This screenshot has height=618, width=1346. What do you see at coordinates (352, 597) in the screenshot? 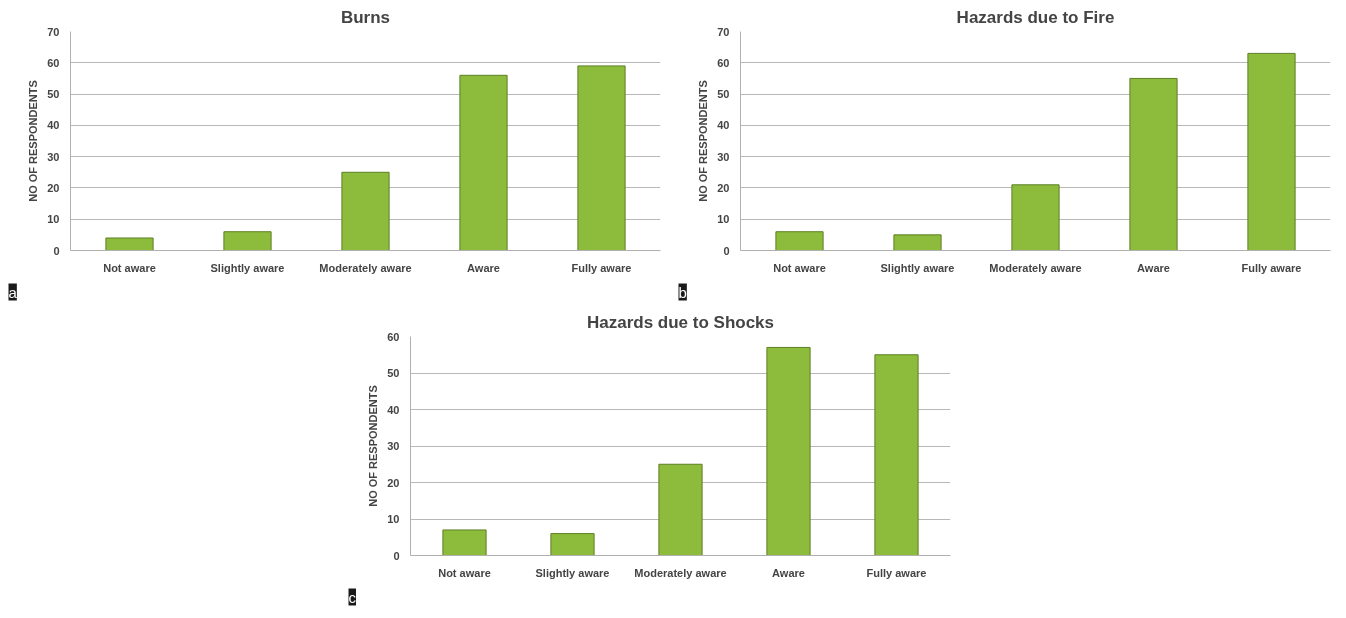
I see `text: c` at bounding box center [352, 597].